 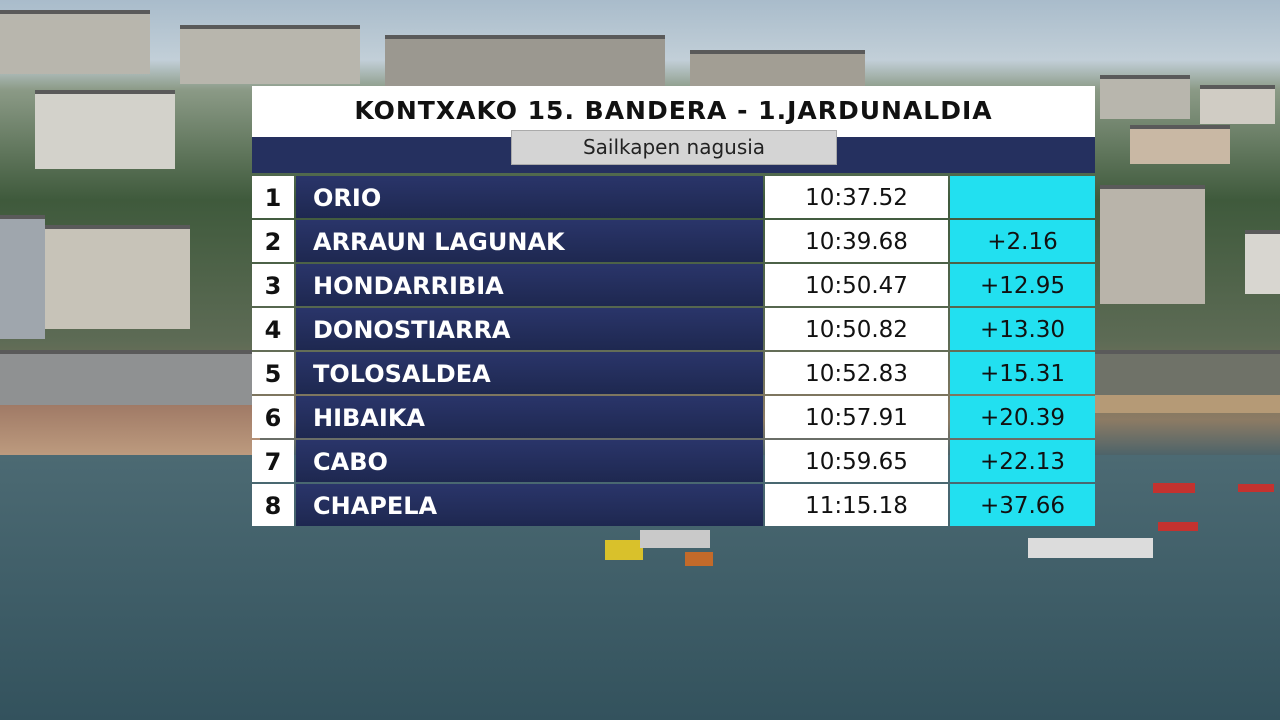 I want to click on subtitle: Sailkapen nagusia, so click(x=674, y=147).